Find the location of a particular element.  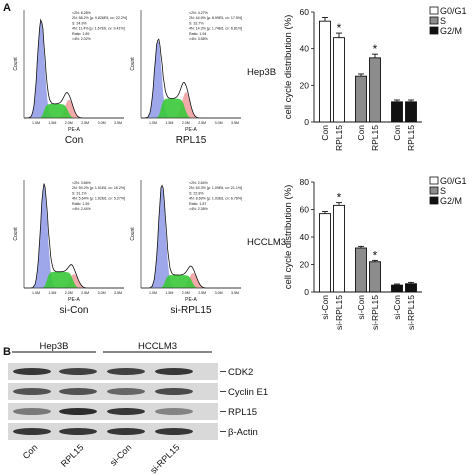

flow-stat: Ratio: 1.89 is located at coordinates (80, 34).